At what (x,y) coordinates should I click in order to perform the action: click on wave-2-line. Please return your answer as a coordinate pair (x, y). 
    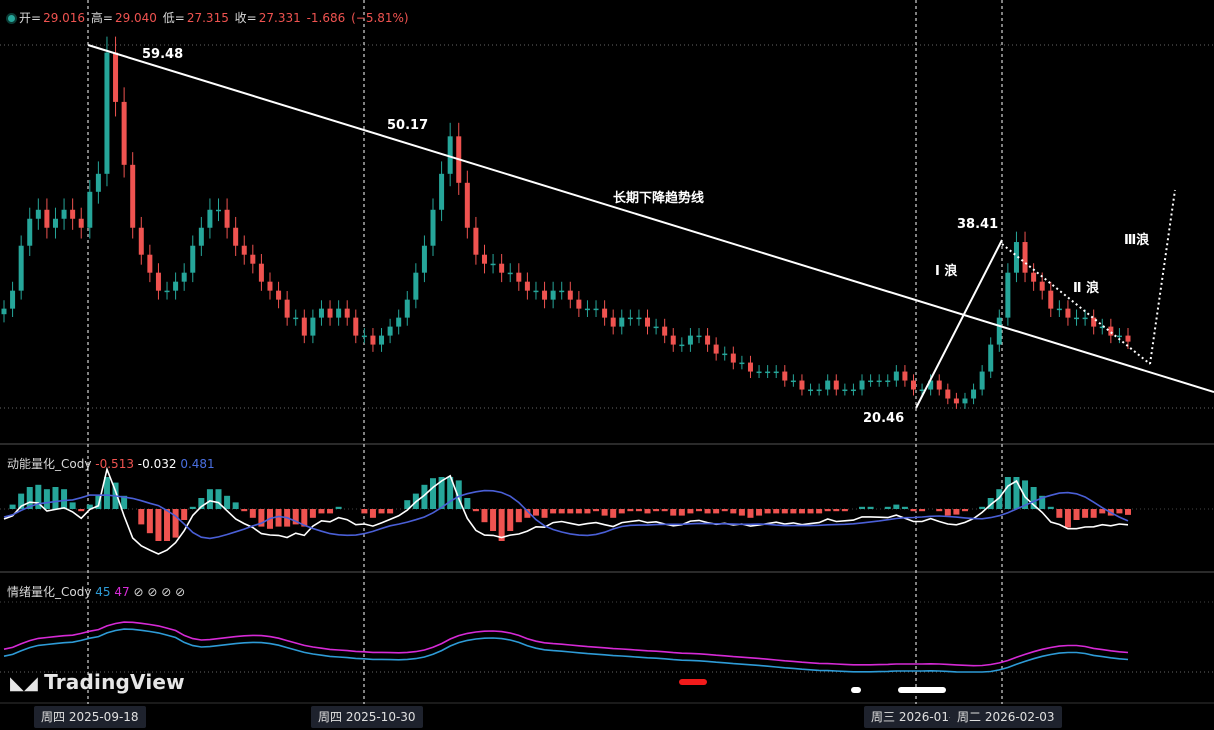
    Looking at the image, I should click on (1076, 304).